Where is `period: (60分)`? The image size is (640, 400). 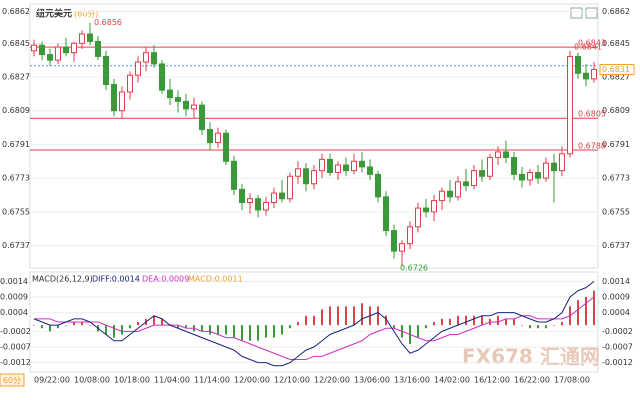 period: (60分) is located at coordinates (86, 14).